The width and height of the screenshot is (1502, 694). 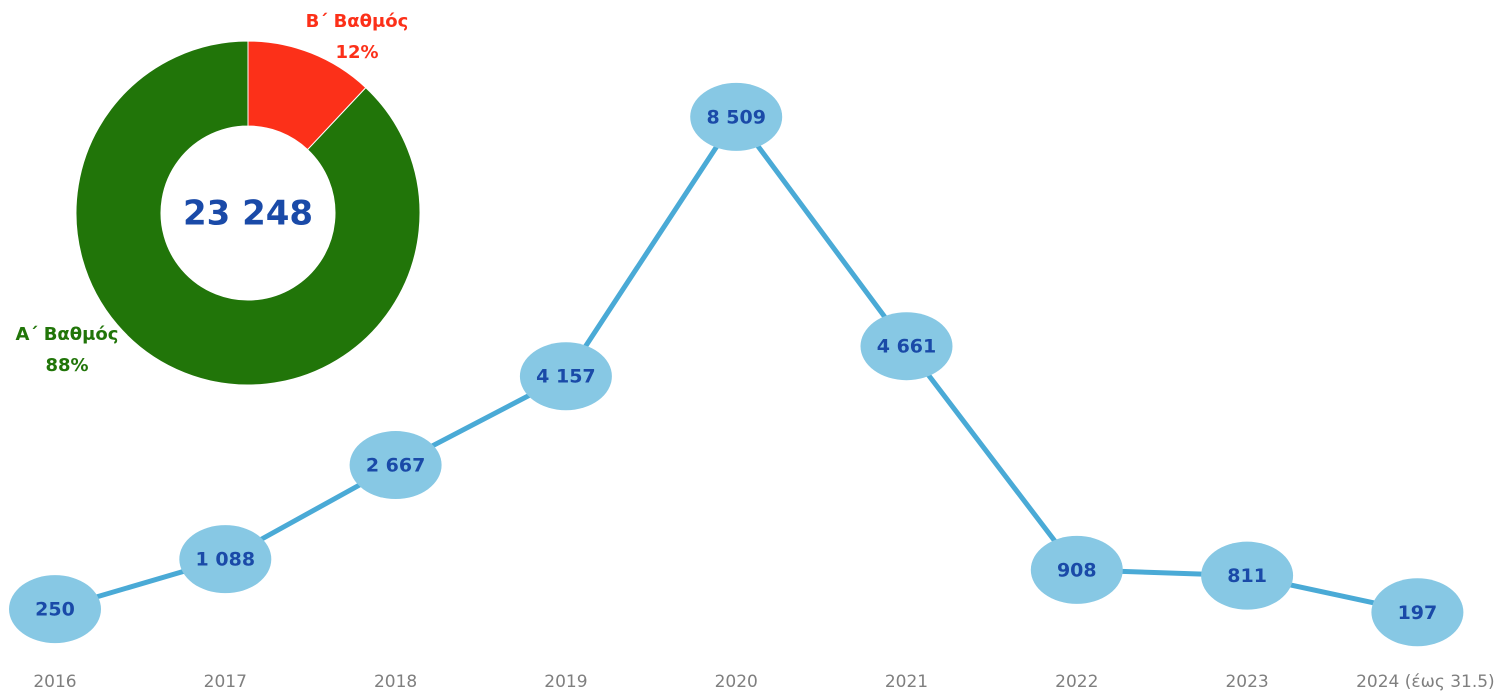 I want to click on data-label: 4 661, so click(x=907, y=347).